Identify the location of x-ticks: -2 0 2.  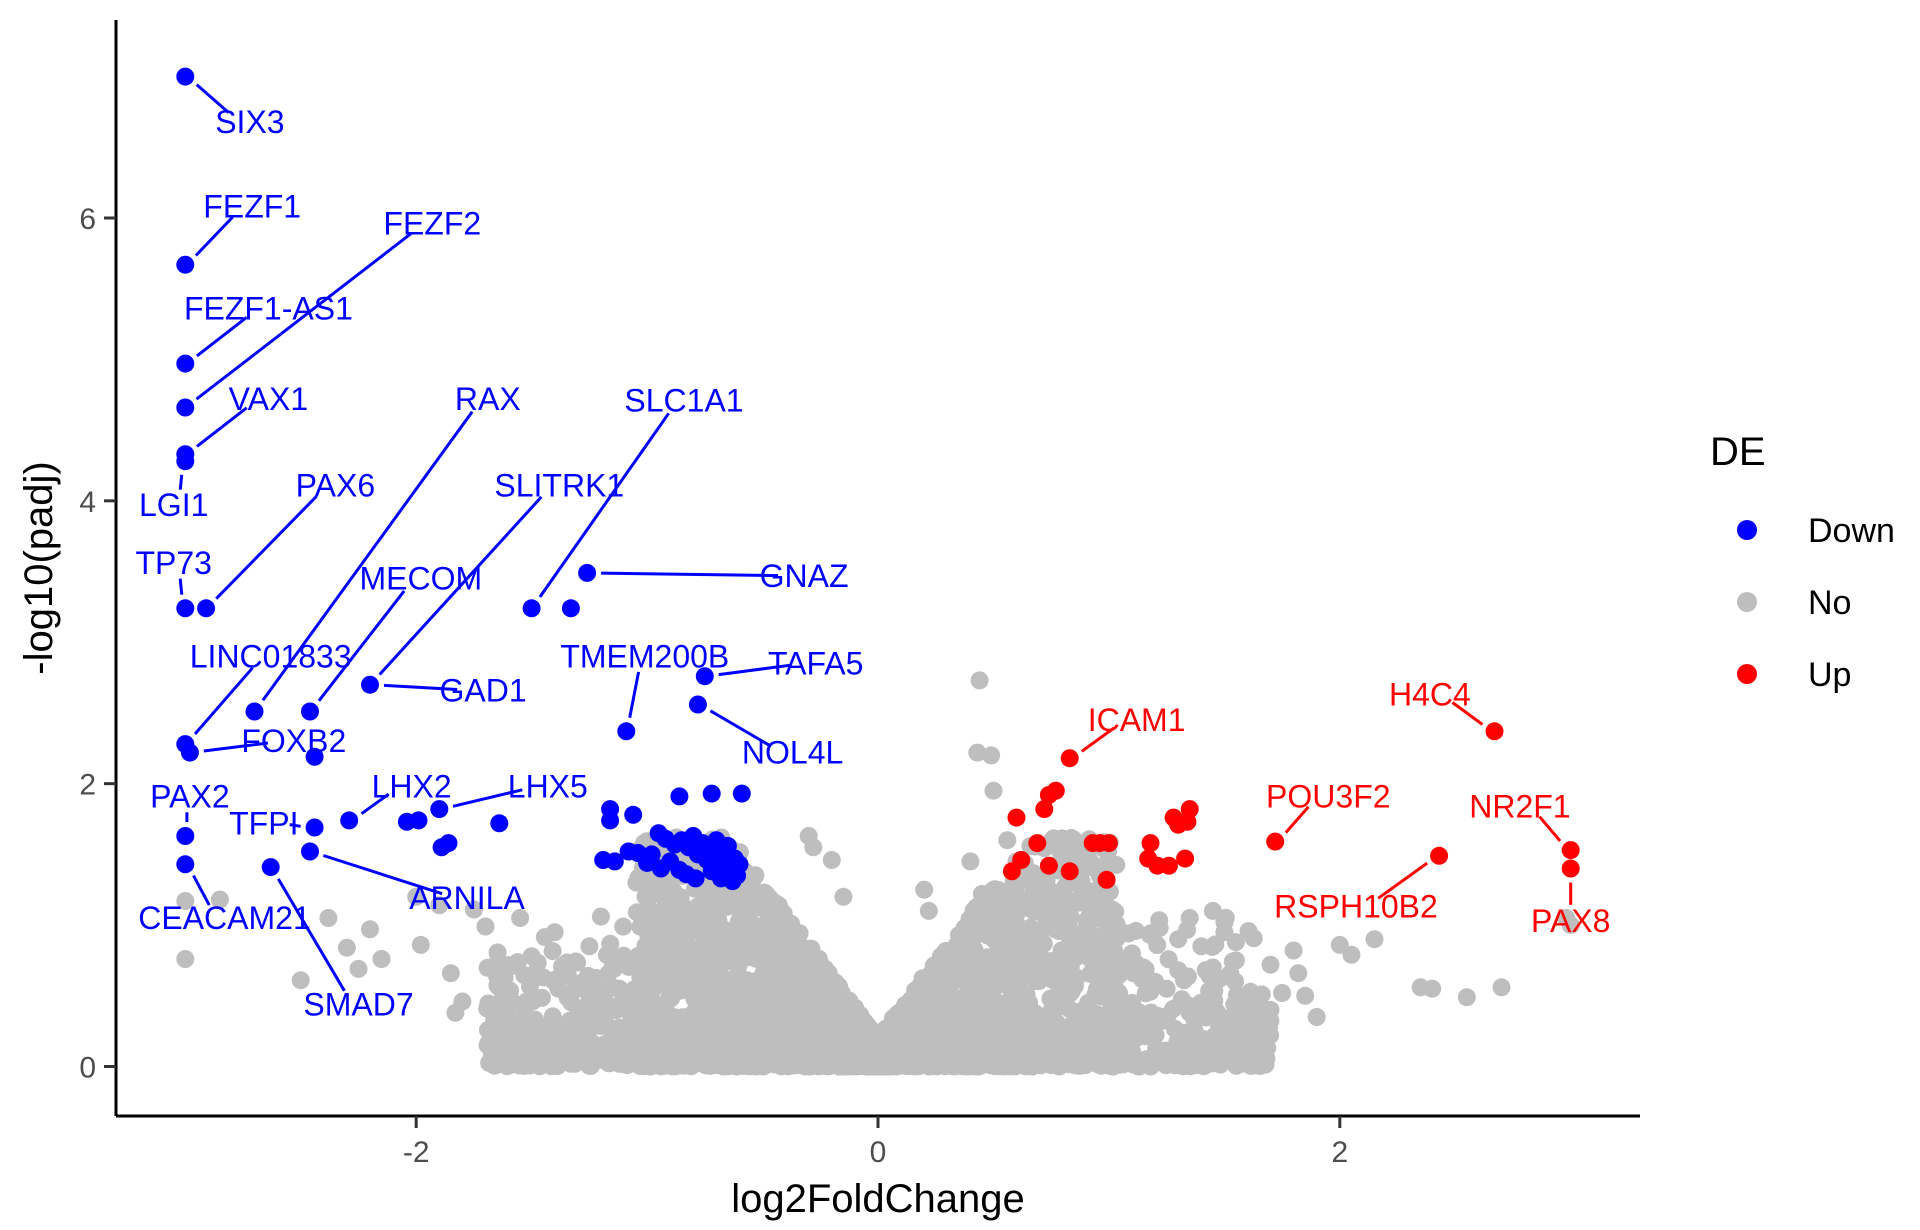
(875, 1142).